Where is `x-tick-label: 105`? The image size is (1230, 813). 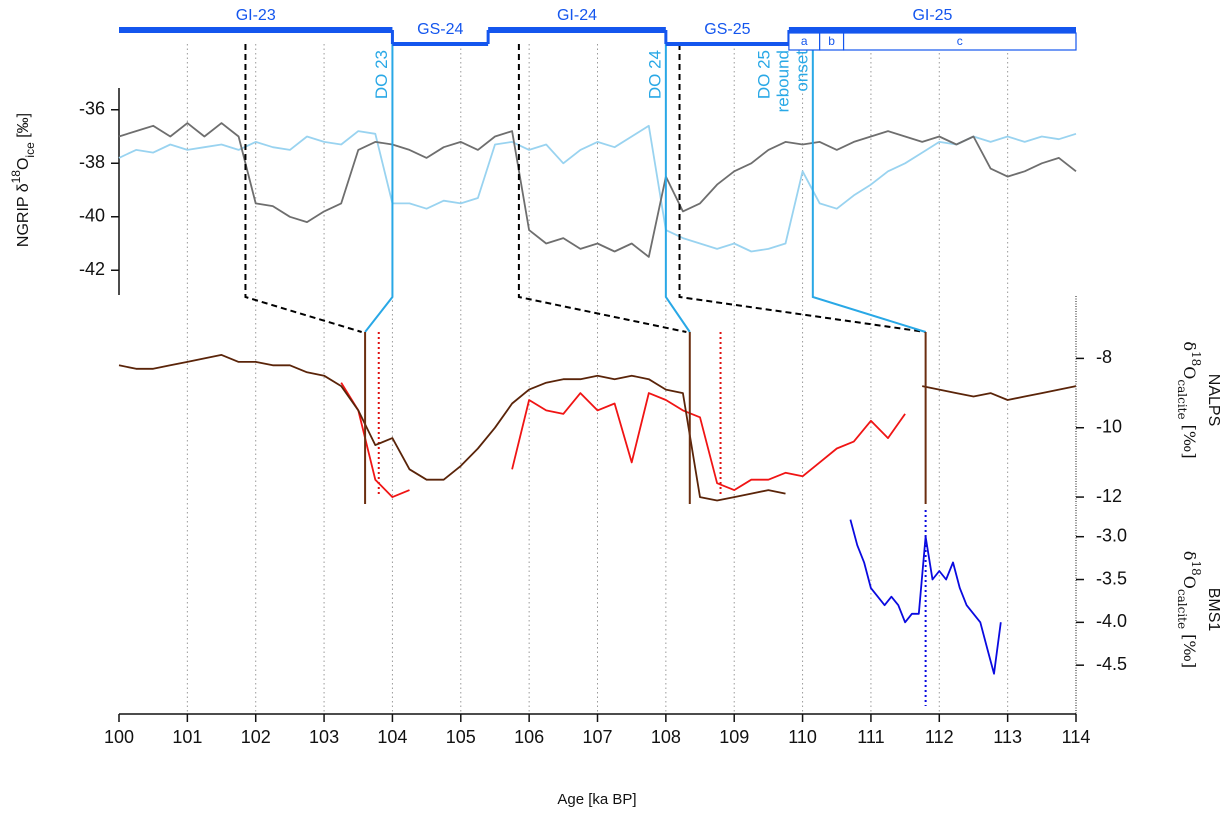 x-tick-label: 105 is located at coordinates (461, 737).